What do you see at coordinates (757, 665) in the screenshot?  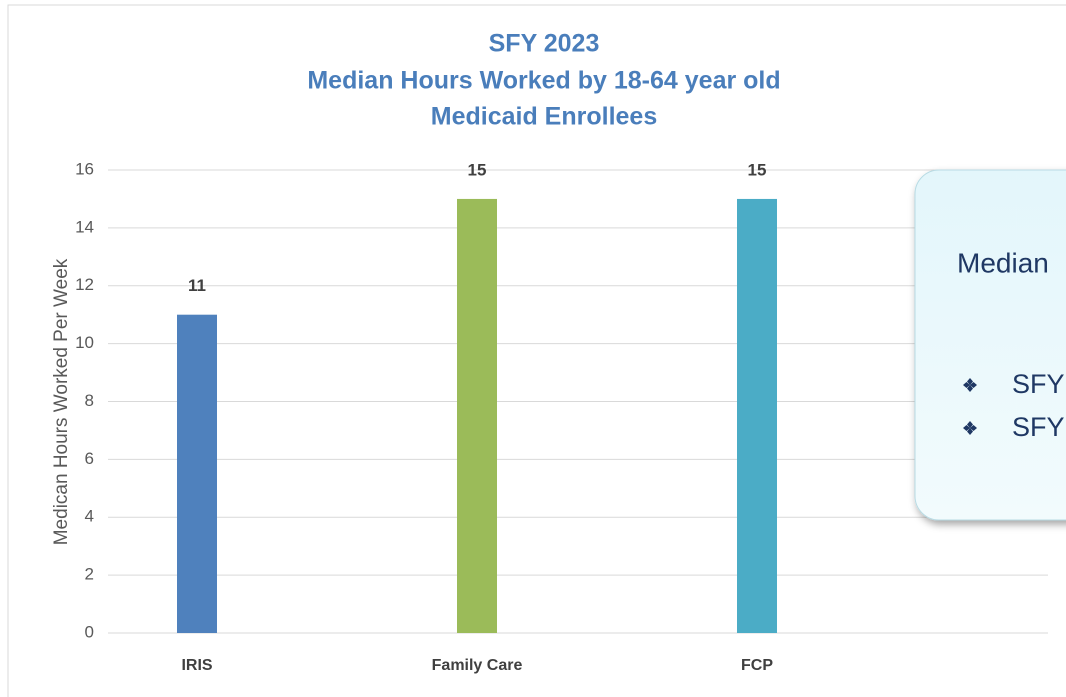 I see `x-tick-label: FCP` at bounding box center [757, 665].